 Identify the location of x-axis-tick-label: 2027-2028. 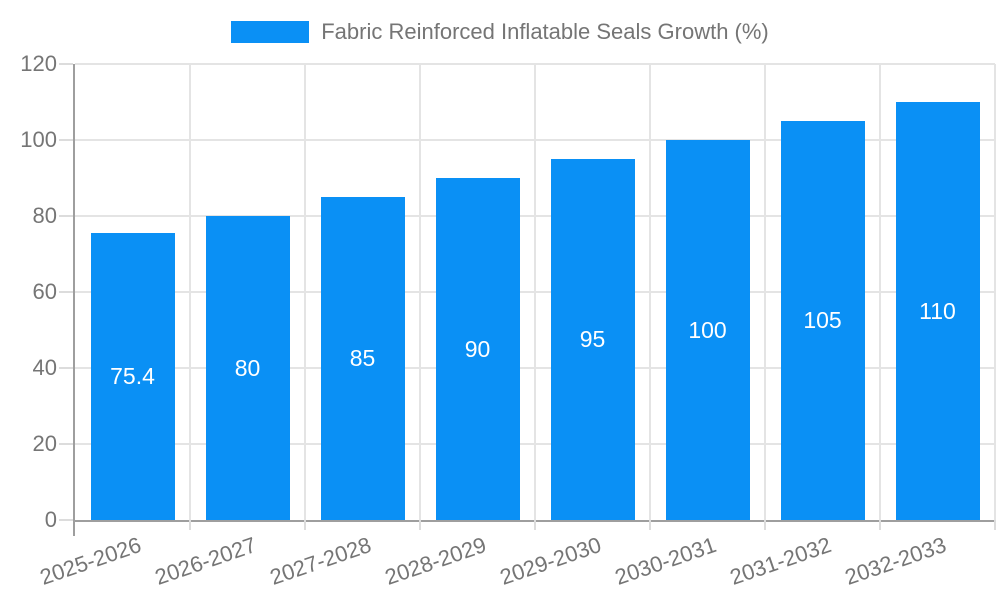
(321, 561).